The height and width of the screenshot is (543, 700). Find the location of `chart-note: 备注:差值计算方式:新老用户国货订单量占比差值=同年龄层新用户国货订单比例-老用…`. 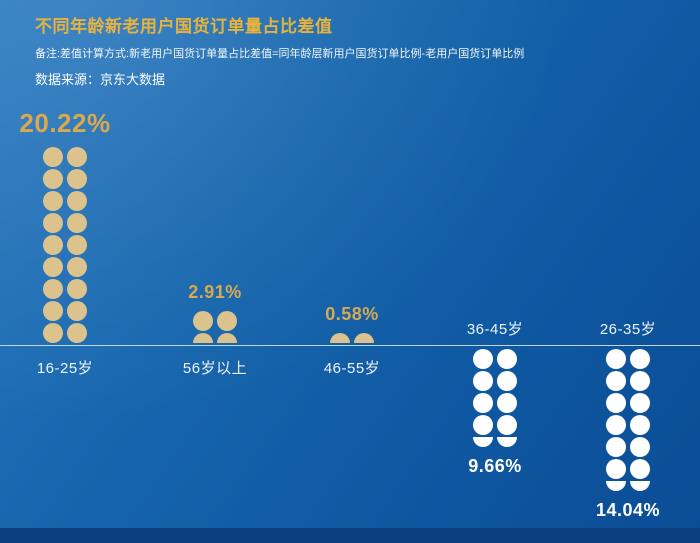

chart-note: 备注:差值计算方式:新老用户国货订单量占比差值=同年龄层新用户国货订单比例-老用… is located at coordinates (280, 54).